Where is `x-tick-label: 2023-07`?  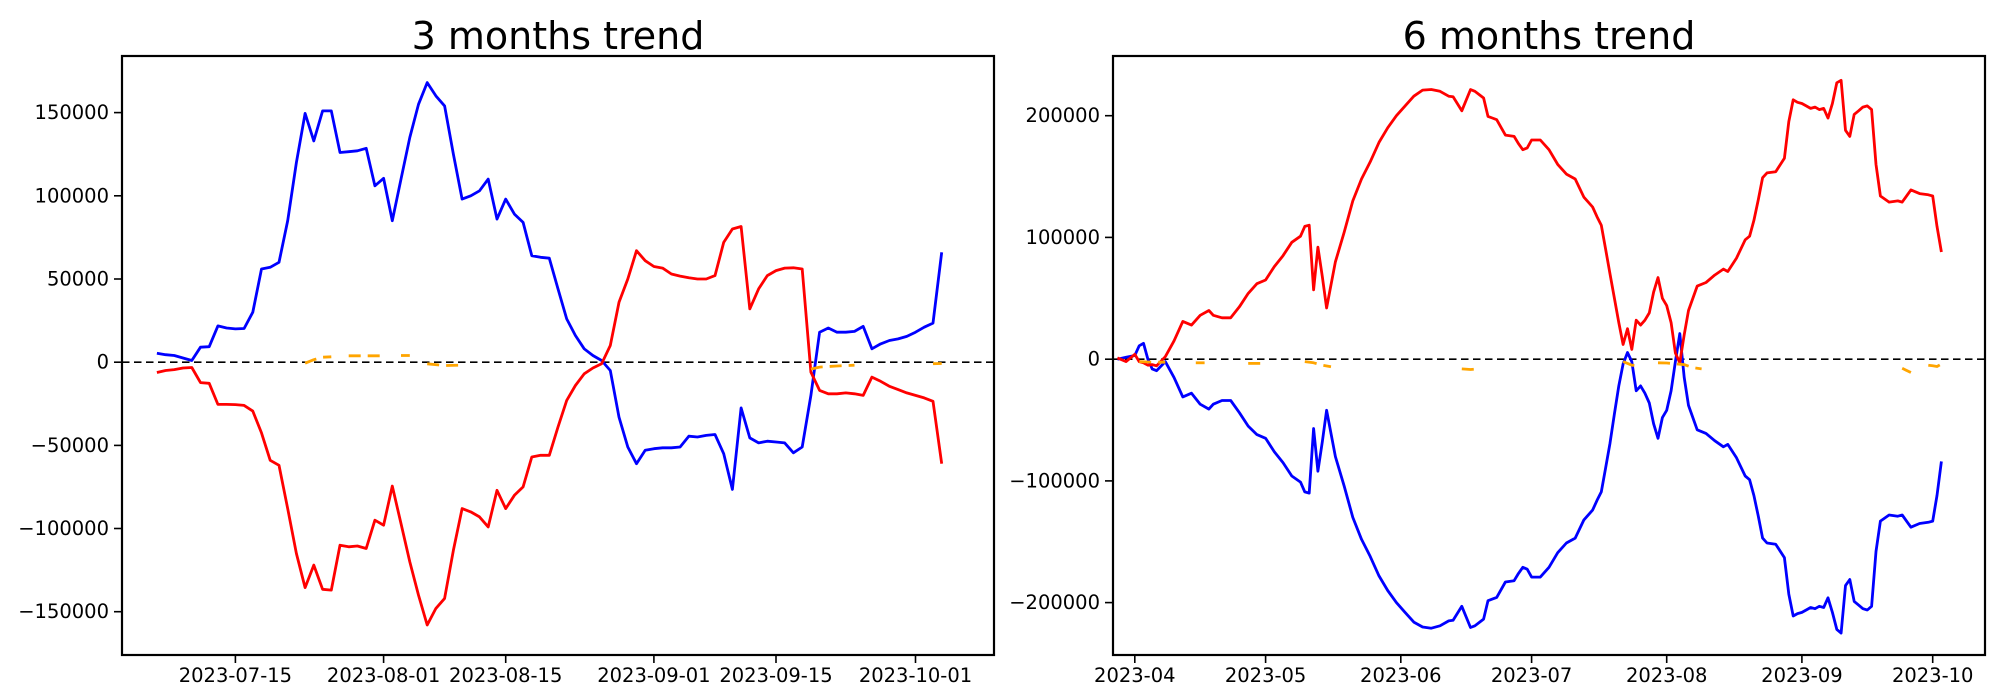
x-tick-label: 2023-07 is located at coordinates (1531, 675).